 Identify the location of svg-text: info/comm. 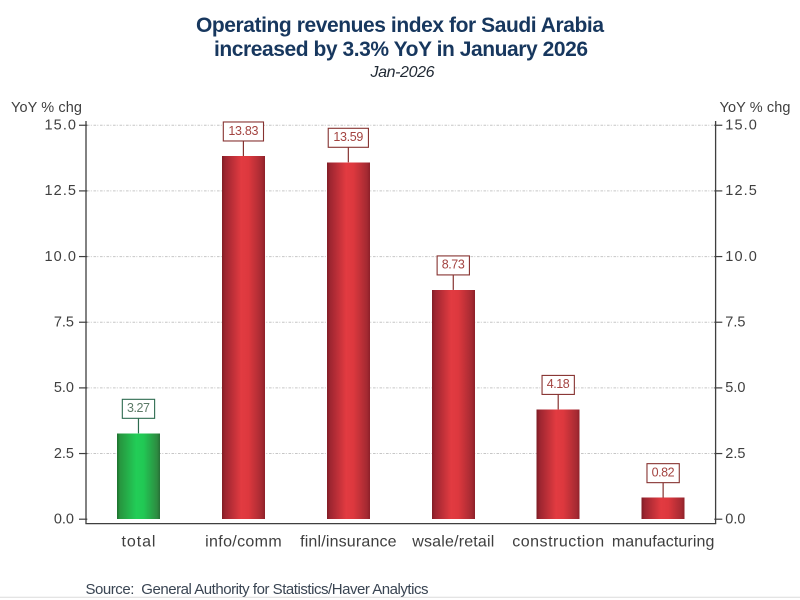
(243, 541).